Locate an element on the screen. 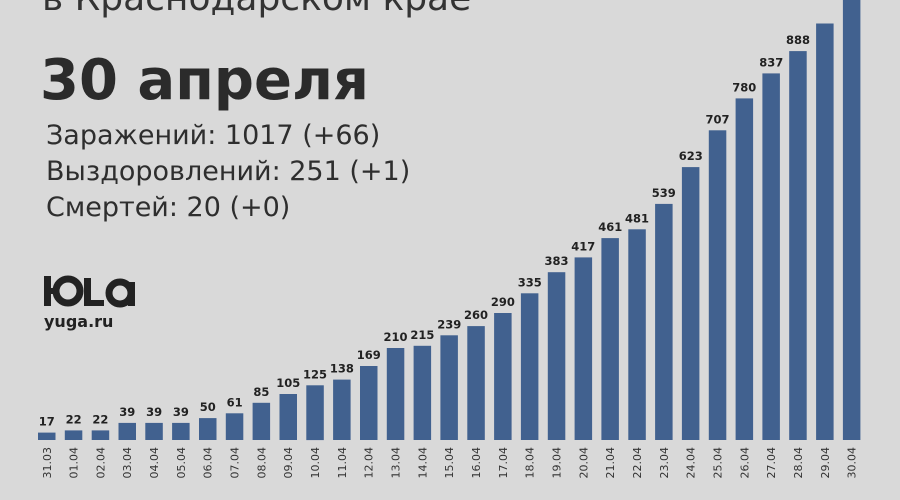 This screenshot has width=900, height=500. value-label-13.04: 210 is located at coordinates (395, 337).